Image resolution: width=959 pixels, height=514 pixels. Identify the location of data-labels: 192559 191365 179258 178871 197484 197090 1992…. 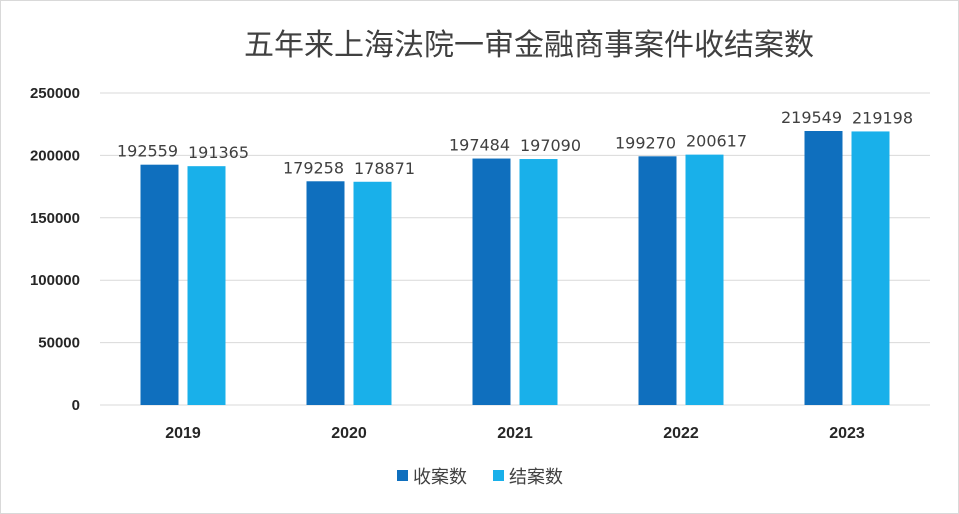
(515, 143).